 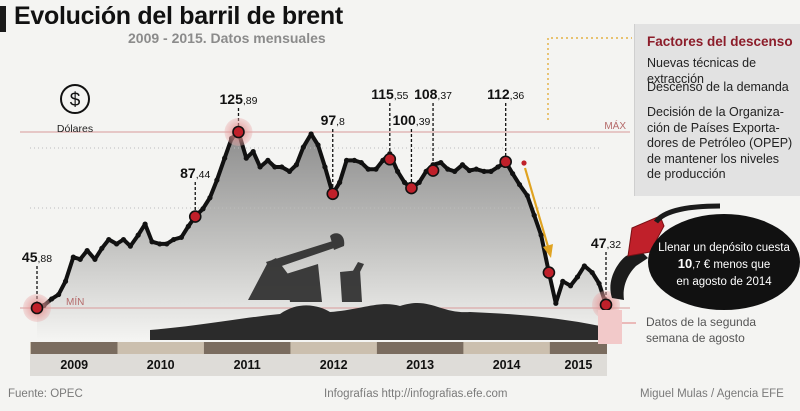 What do you see at coordinates (578, 348) in the screenshot?
I see `x-axis-year-band` at bounding box center [578, 348].